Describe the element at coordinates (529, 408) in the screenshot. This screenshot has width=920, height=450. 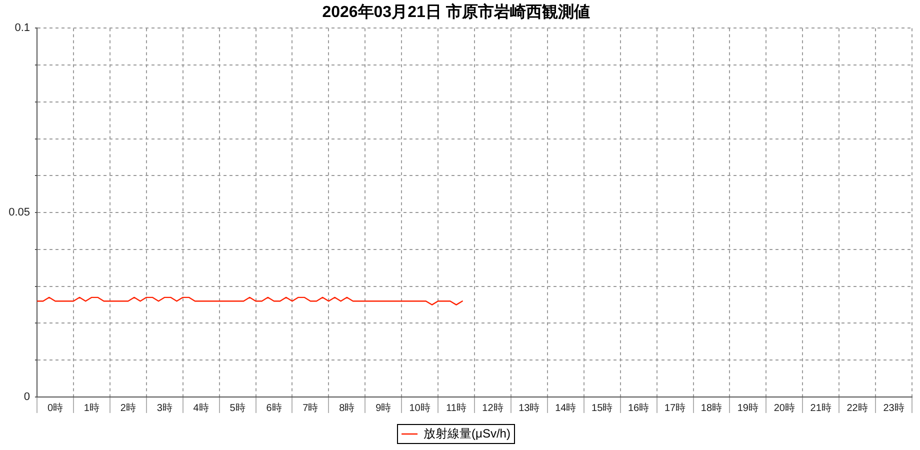
I see `x-tick-label: 13時` at that location.